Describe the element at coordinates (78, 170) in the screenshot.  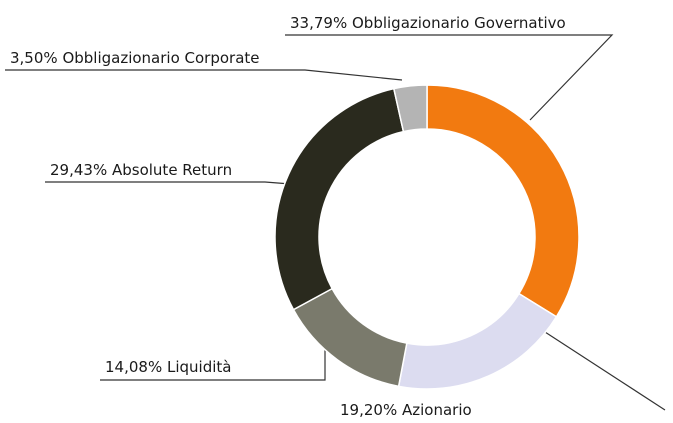
I see `value-label: 29,43%` at that location.